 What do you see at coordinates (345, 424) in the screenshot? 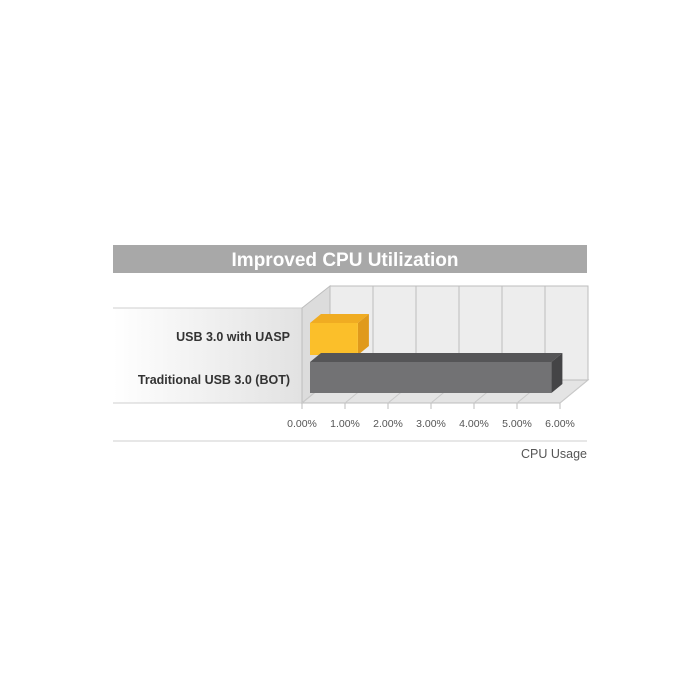
I see `x-tick-label: 1.00%` at bounding box center [345, 424].